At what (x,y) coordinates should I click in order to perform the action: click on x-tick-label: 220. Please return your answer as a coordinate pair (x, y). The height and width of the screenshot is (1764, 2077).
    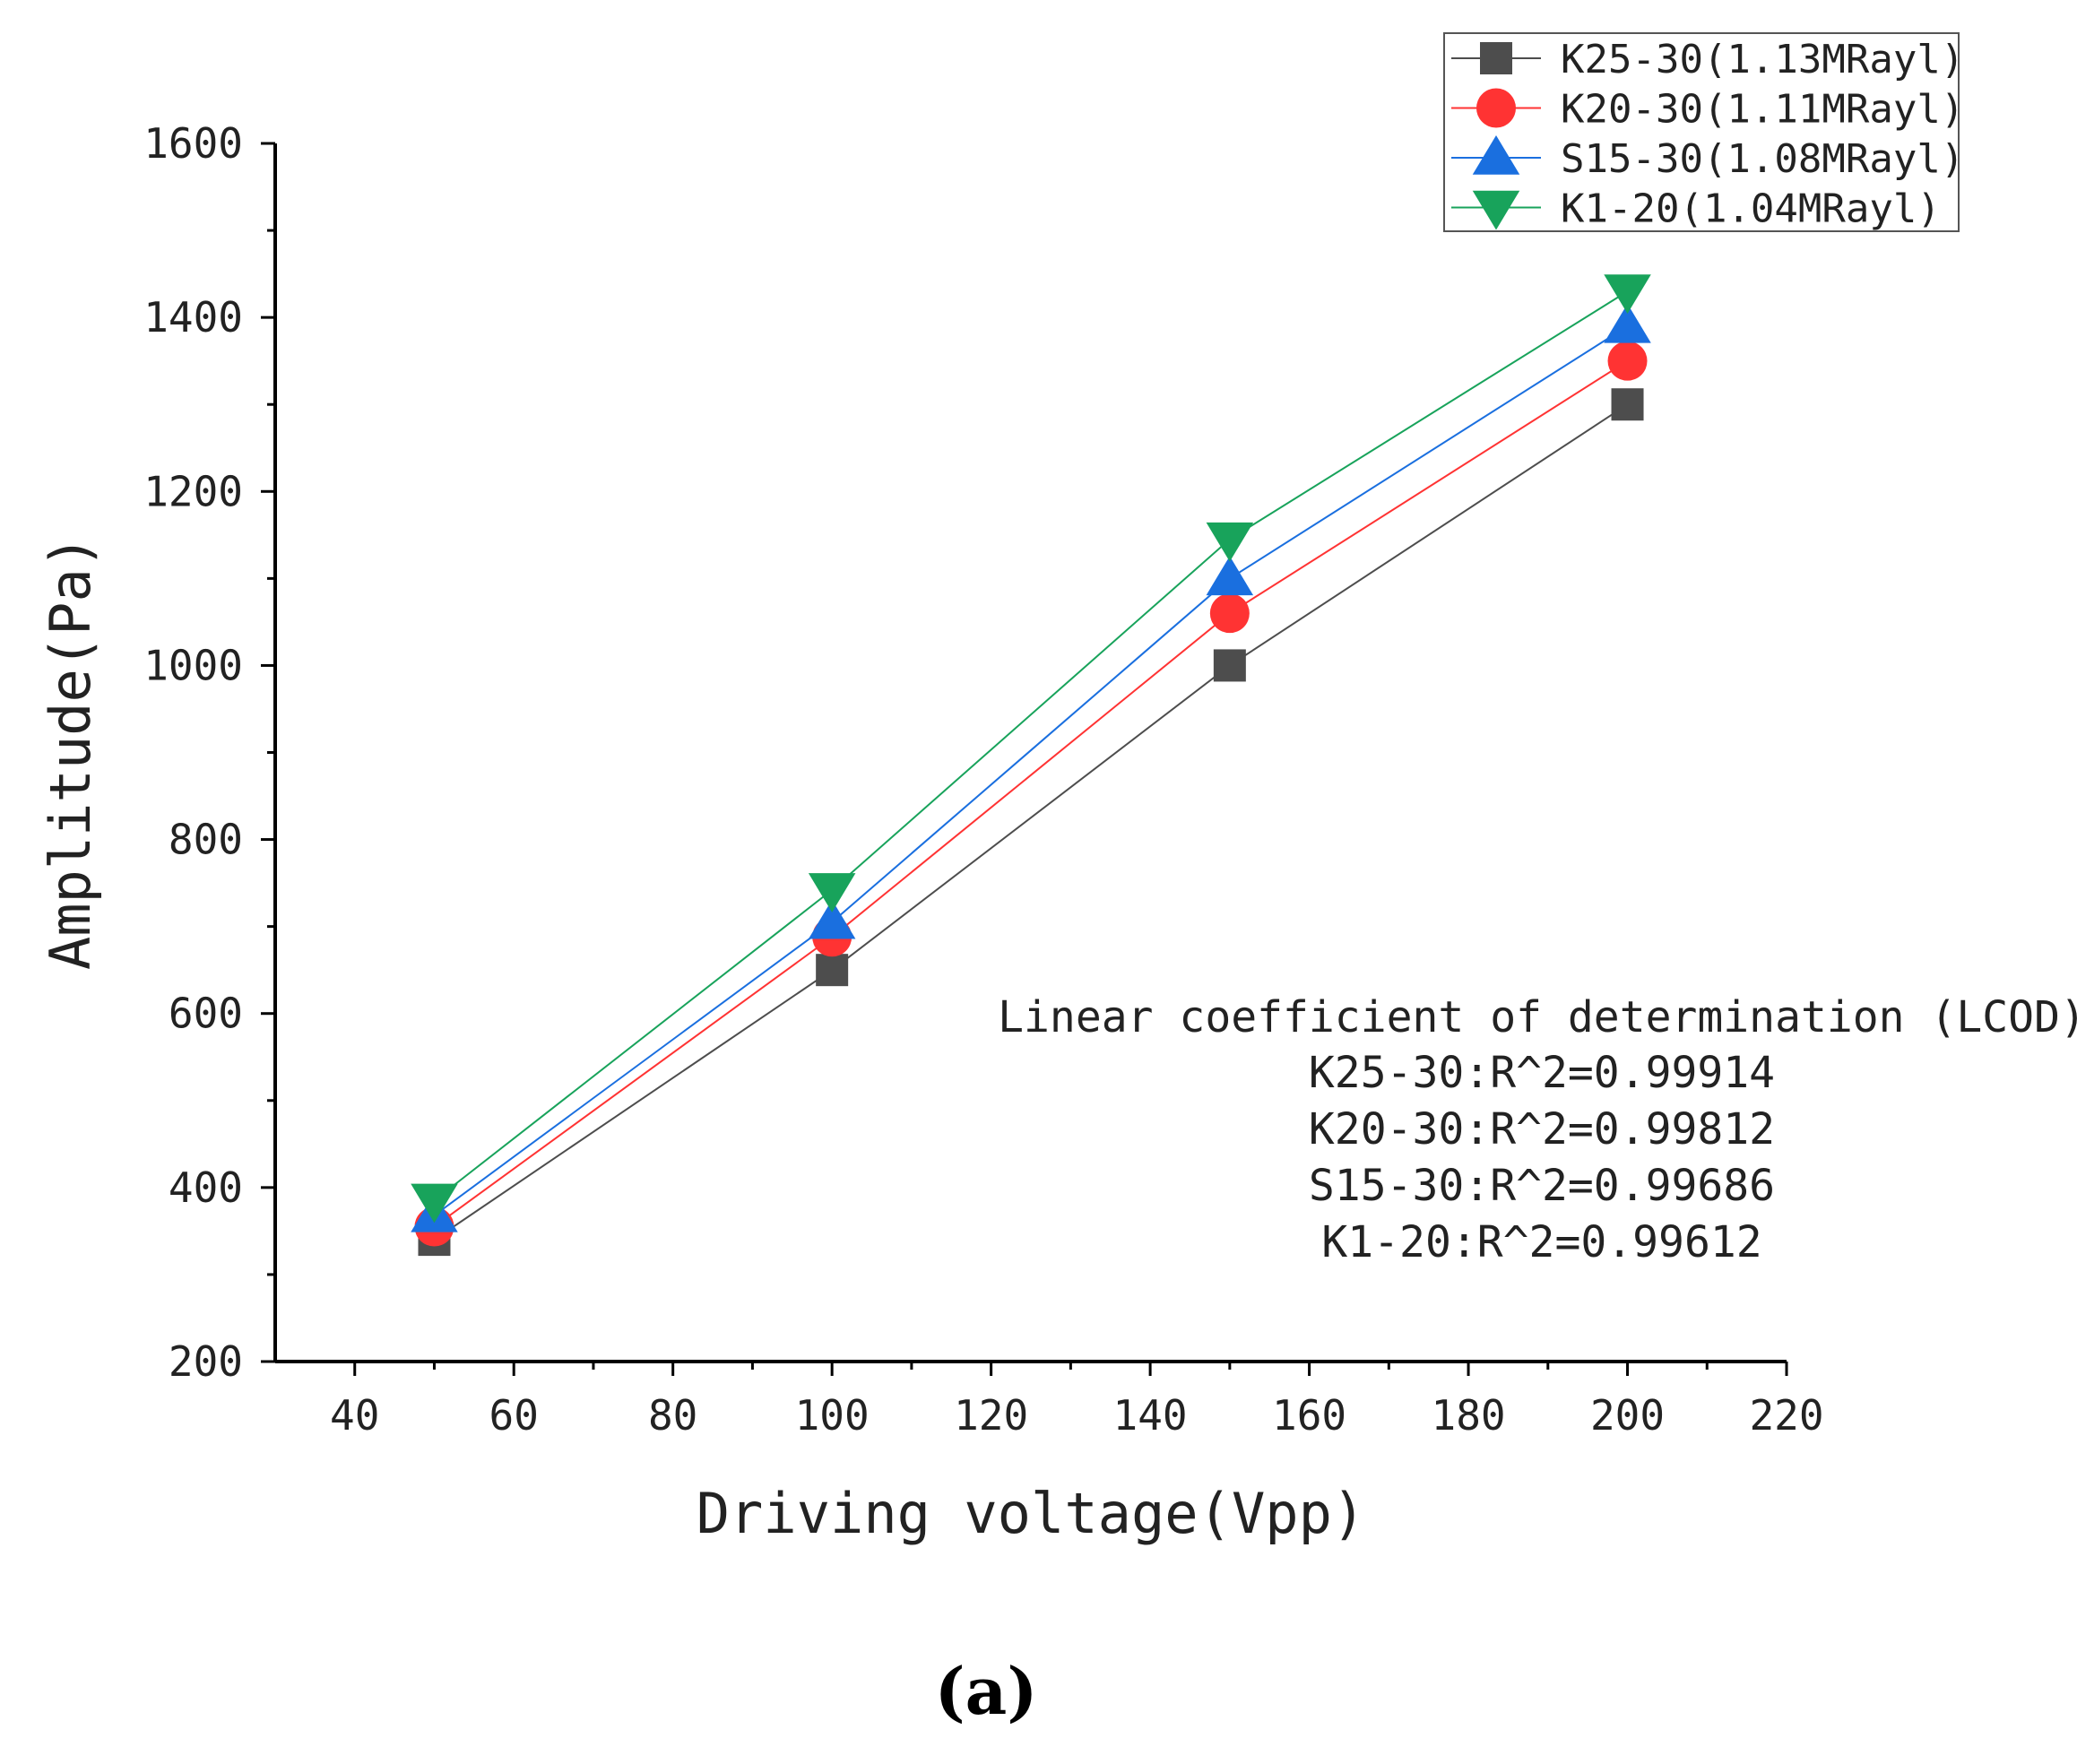
    Looking at the image, I should click on (1786, 1415).